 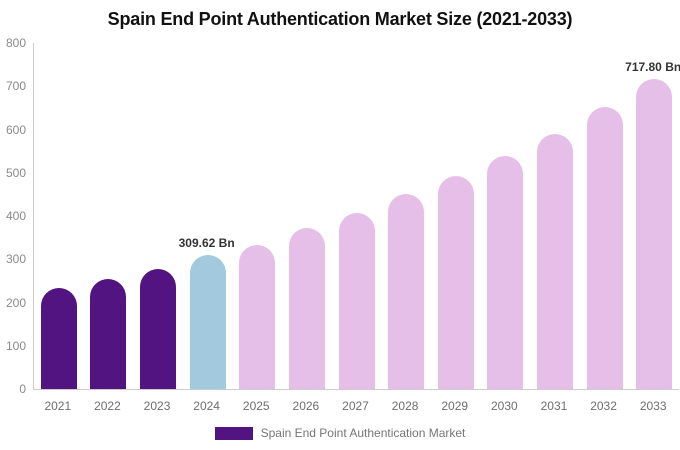 What do you see at coordinates (256, 406) in the screenshot?
I see `x-tick-label: 2025` at bounding box center [256, 406].